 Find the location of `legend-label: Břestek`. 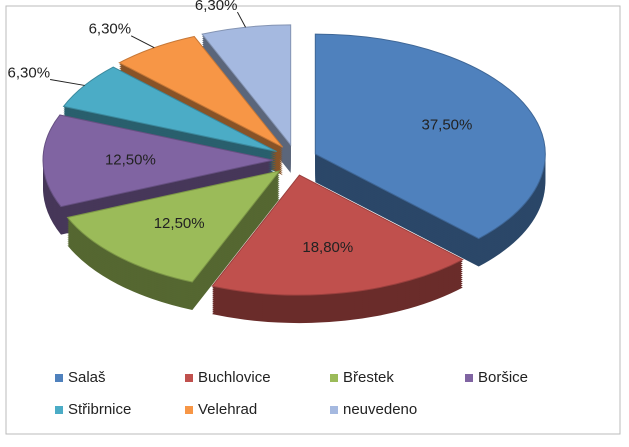

legend-label: Břestek is located at coordinates (368, 377).